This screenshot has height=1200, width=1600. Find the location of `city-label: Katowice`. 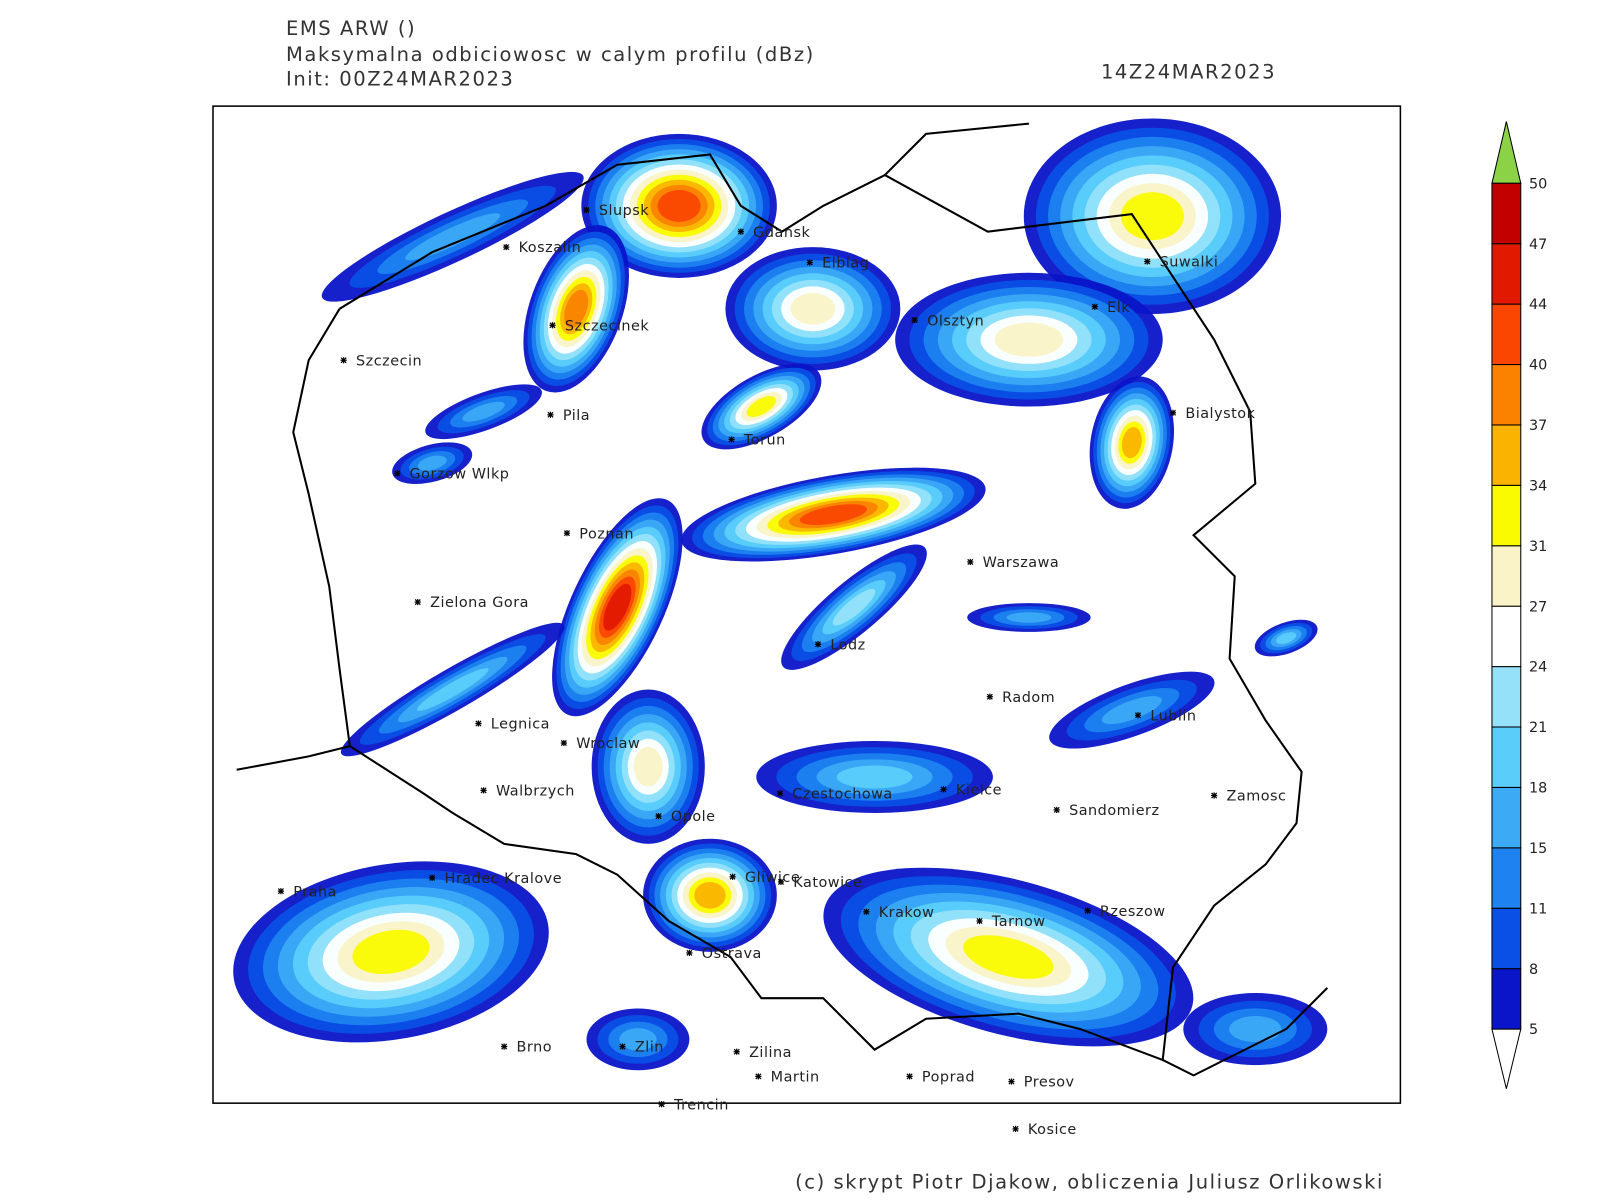

city-label: Katowice is located at coordinates (827, 883).